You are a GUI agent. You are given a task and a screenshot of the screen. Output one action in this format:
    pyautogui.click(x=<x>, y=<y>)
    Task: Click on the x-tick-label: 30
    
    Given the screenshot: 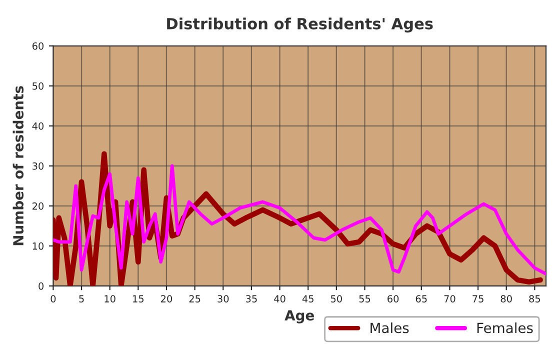 What is the action you would take?
    pyautogui.click(x=223, y=298)
    